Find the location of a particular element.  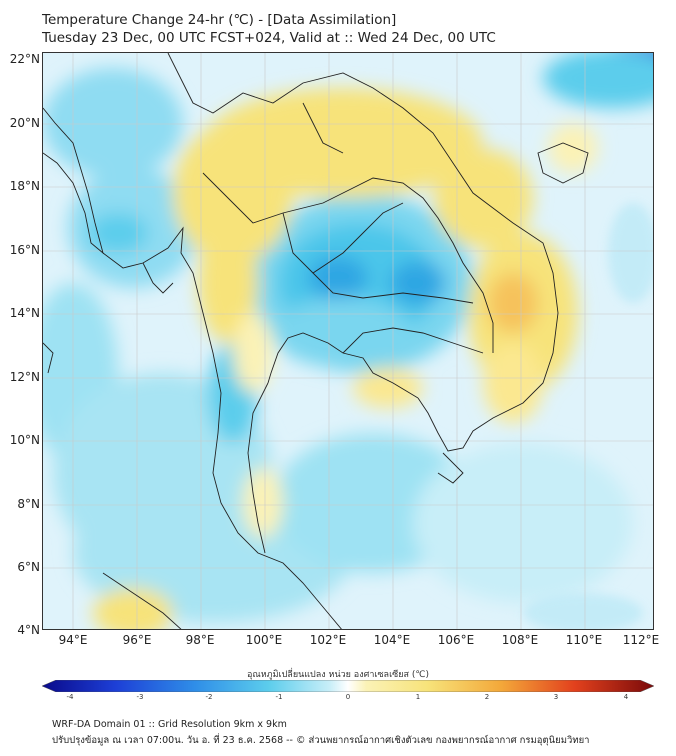

colorbar-tick: 2 is located at coordinates (487, 697).